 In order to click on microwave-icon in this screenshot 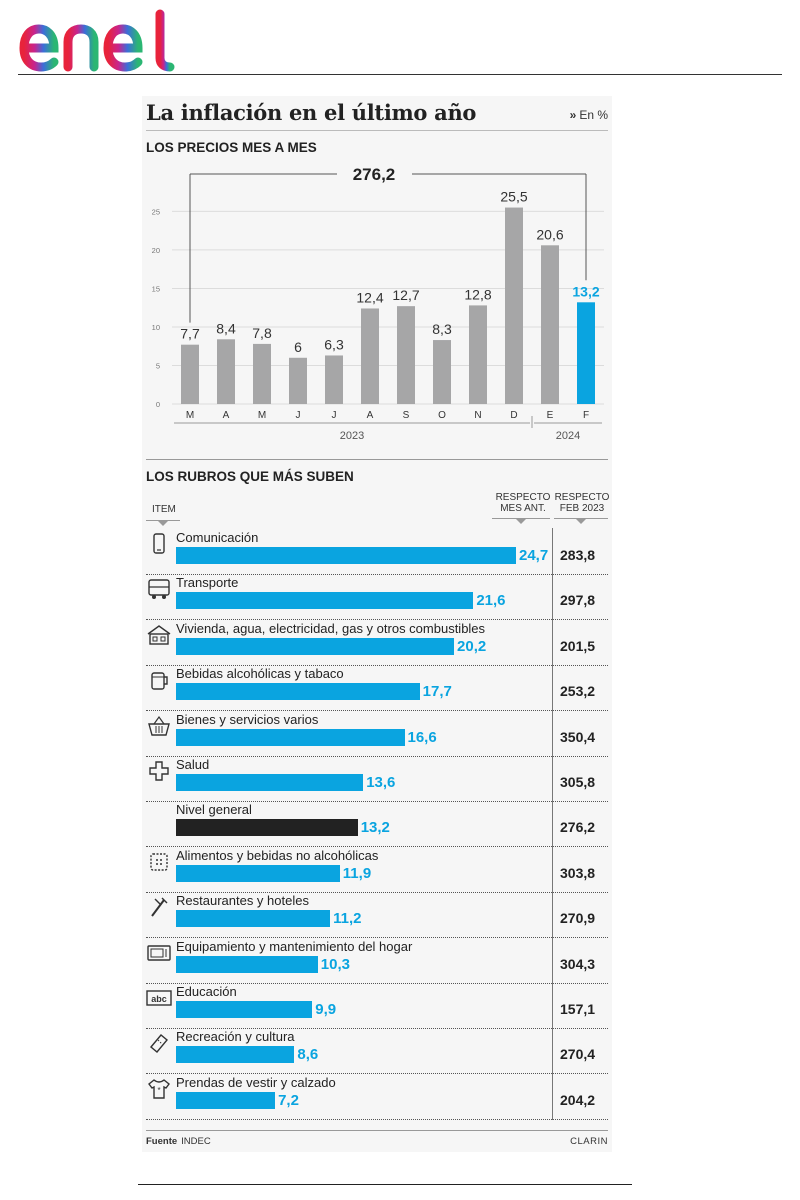, I will do `click(159, 952)`.